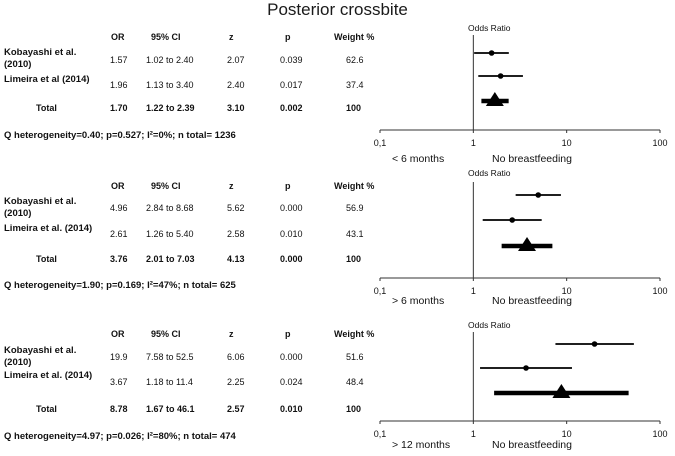 This screenshot has width=675, height=456. What do you see at coordinates (291, 108) in the screenshot?
I see `total-p: 0.002` at bounding box center [291, 108].